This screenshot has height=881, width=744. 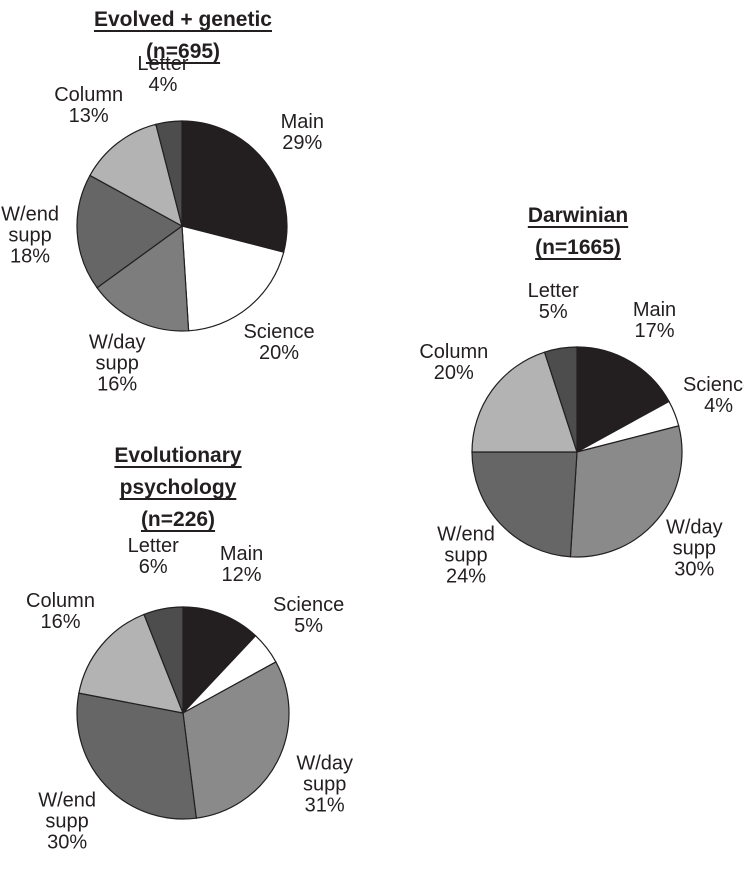 I want to click on slice-label: Column 20%, so click(x=454, y=362).